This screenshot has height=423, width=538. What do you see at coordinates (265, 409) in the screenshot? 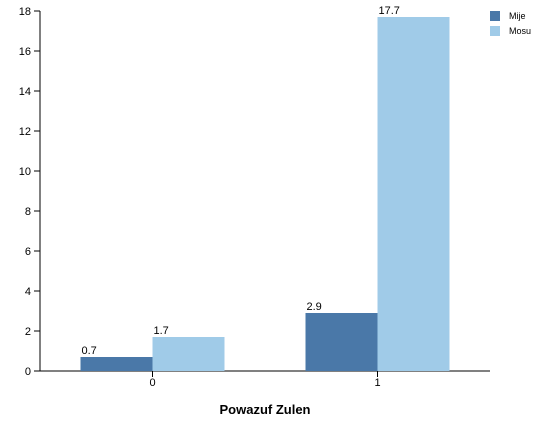
I see `x-axis-title: Powazuf Zulen` at bounding box center [265, 409].